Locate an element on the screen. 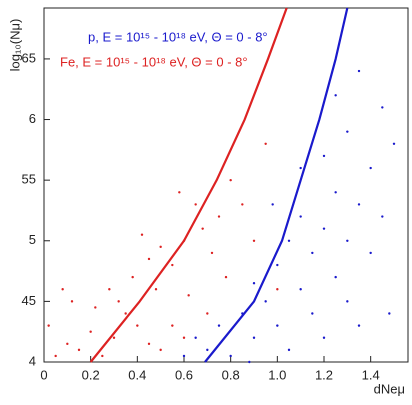 The width and height of the screenshot is (412, 405). y-tick-label: 4 is located at coordinates (32, 360).